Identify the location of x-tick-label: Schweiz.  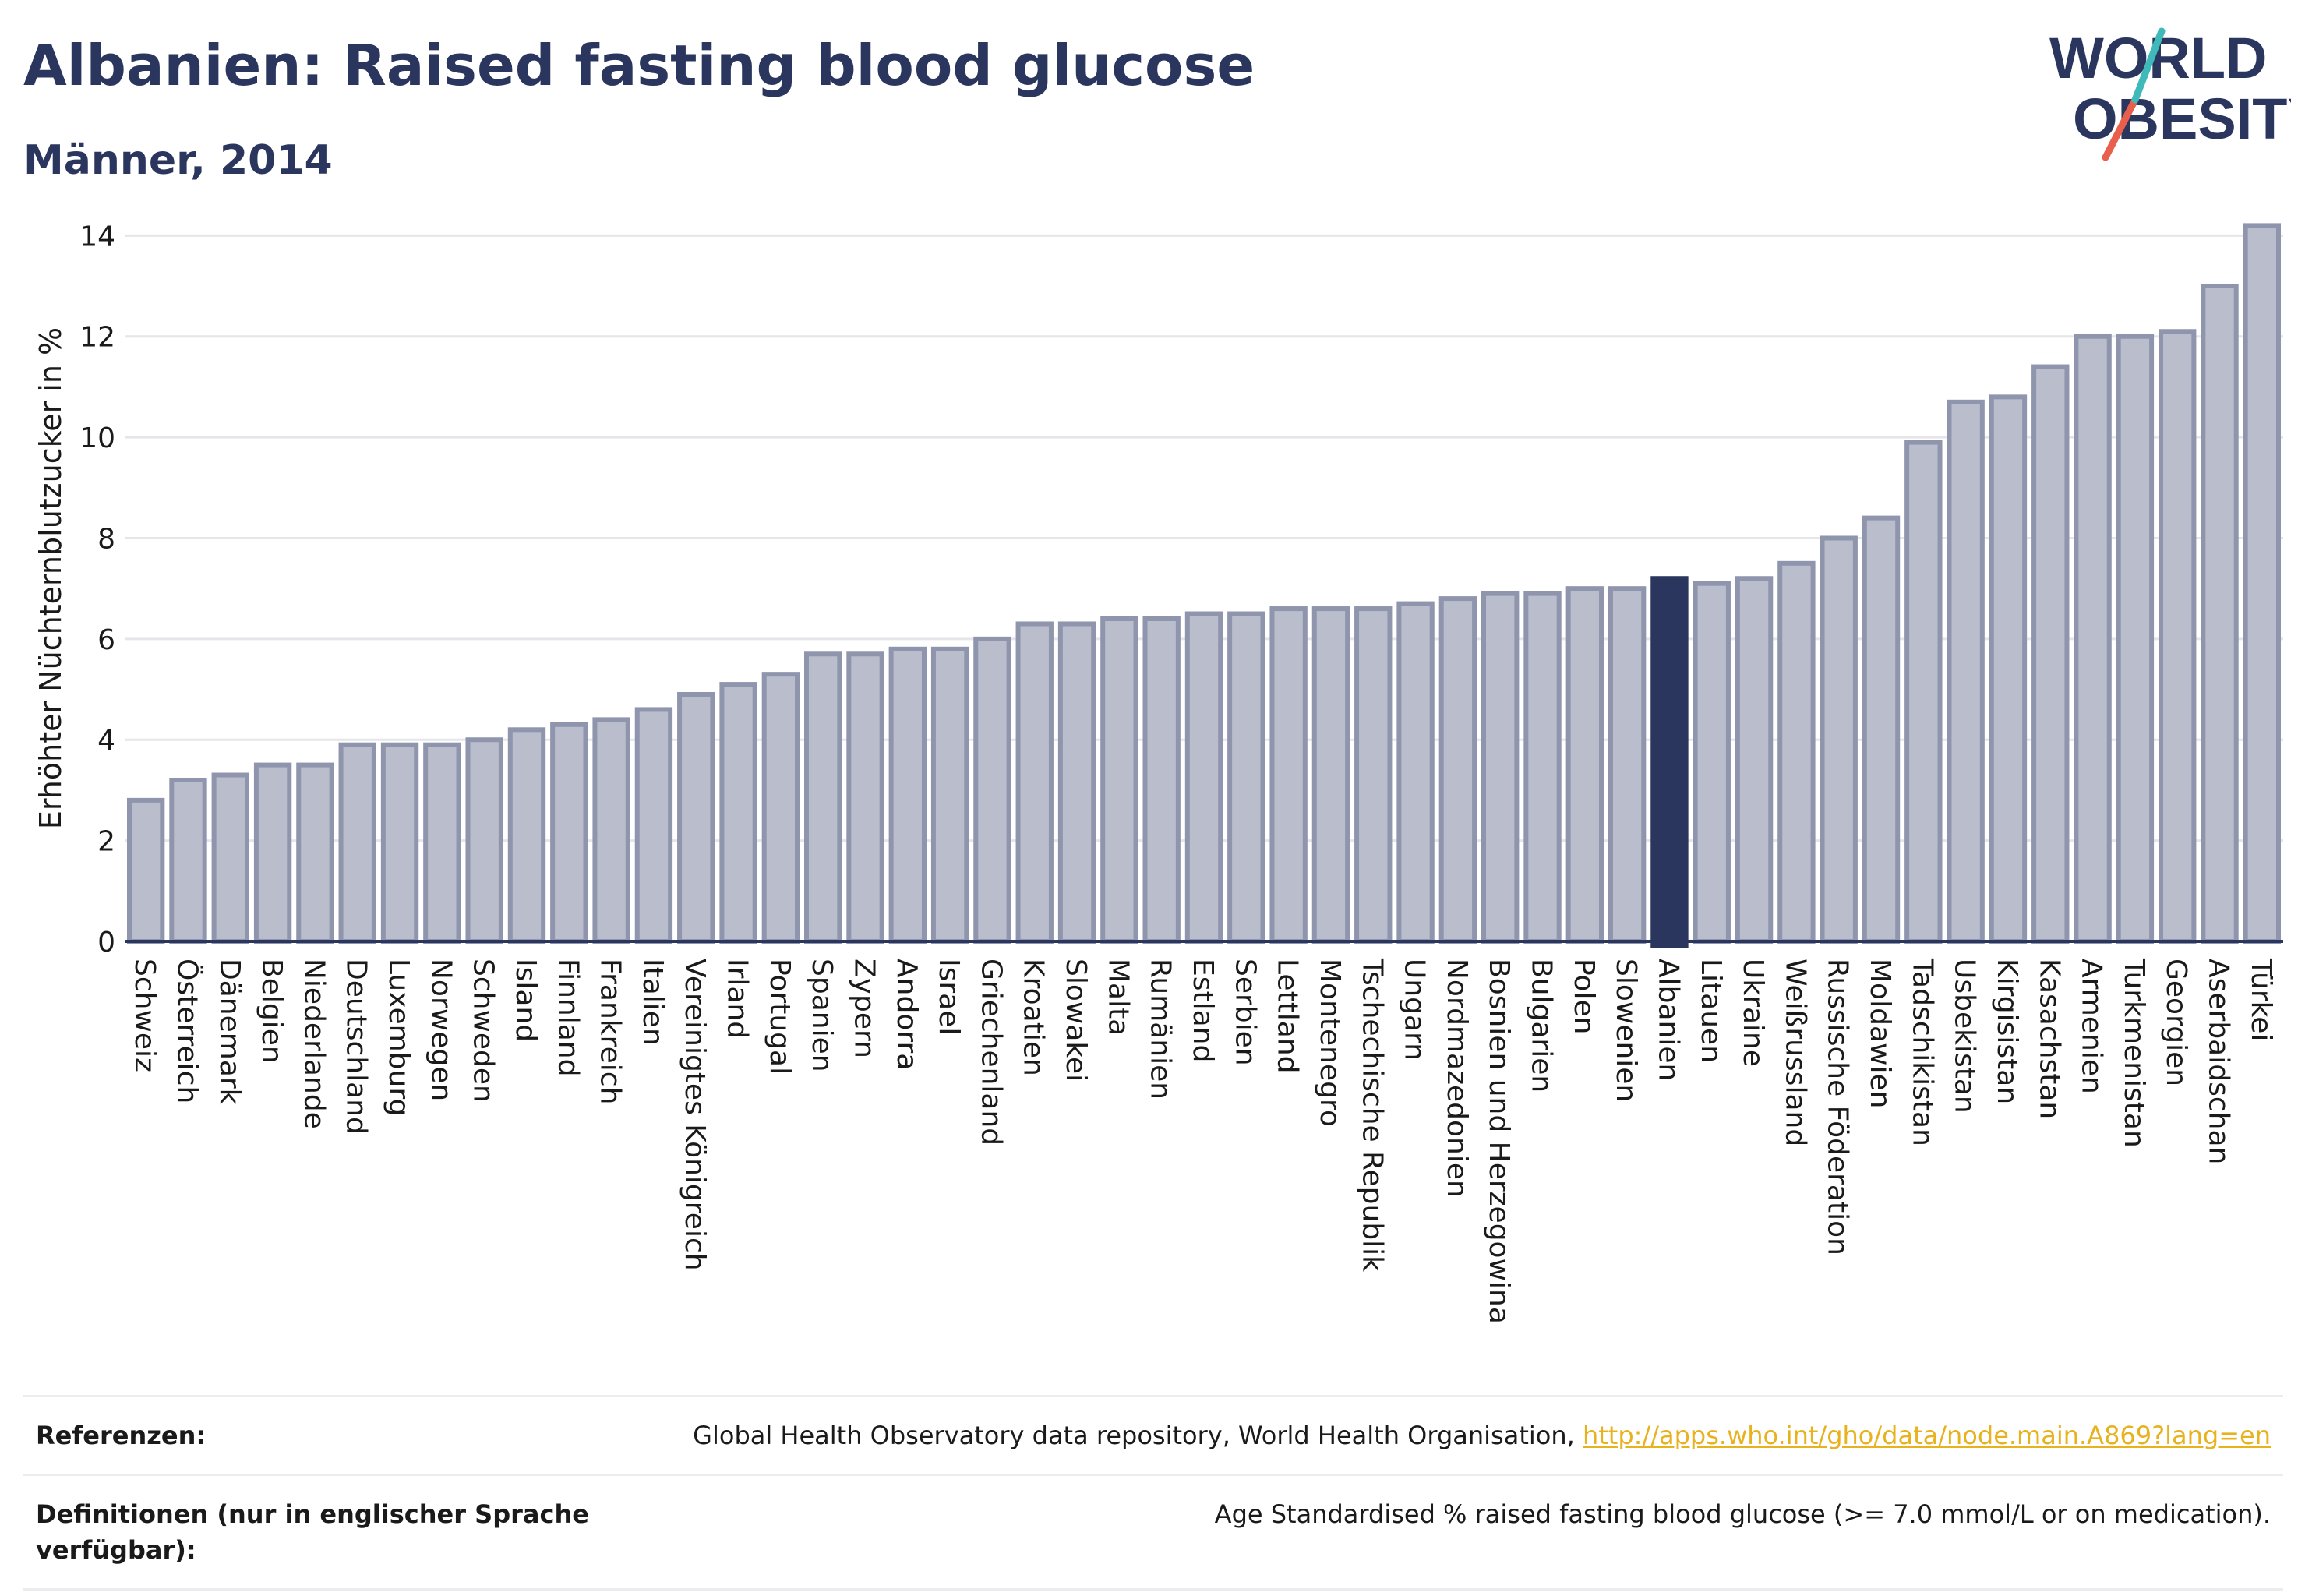
(145, 1015).